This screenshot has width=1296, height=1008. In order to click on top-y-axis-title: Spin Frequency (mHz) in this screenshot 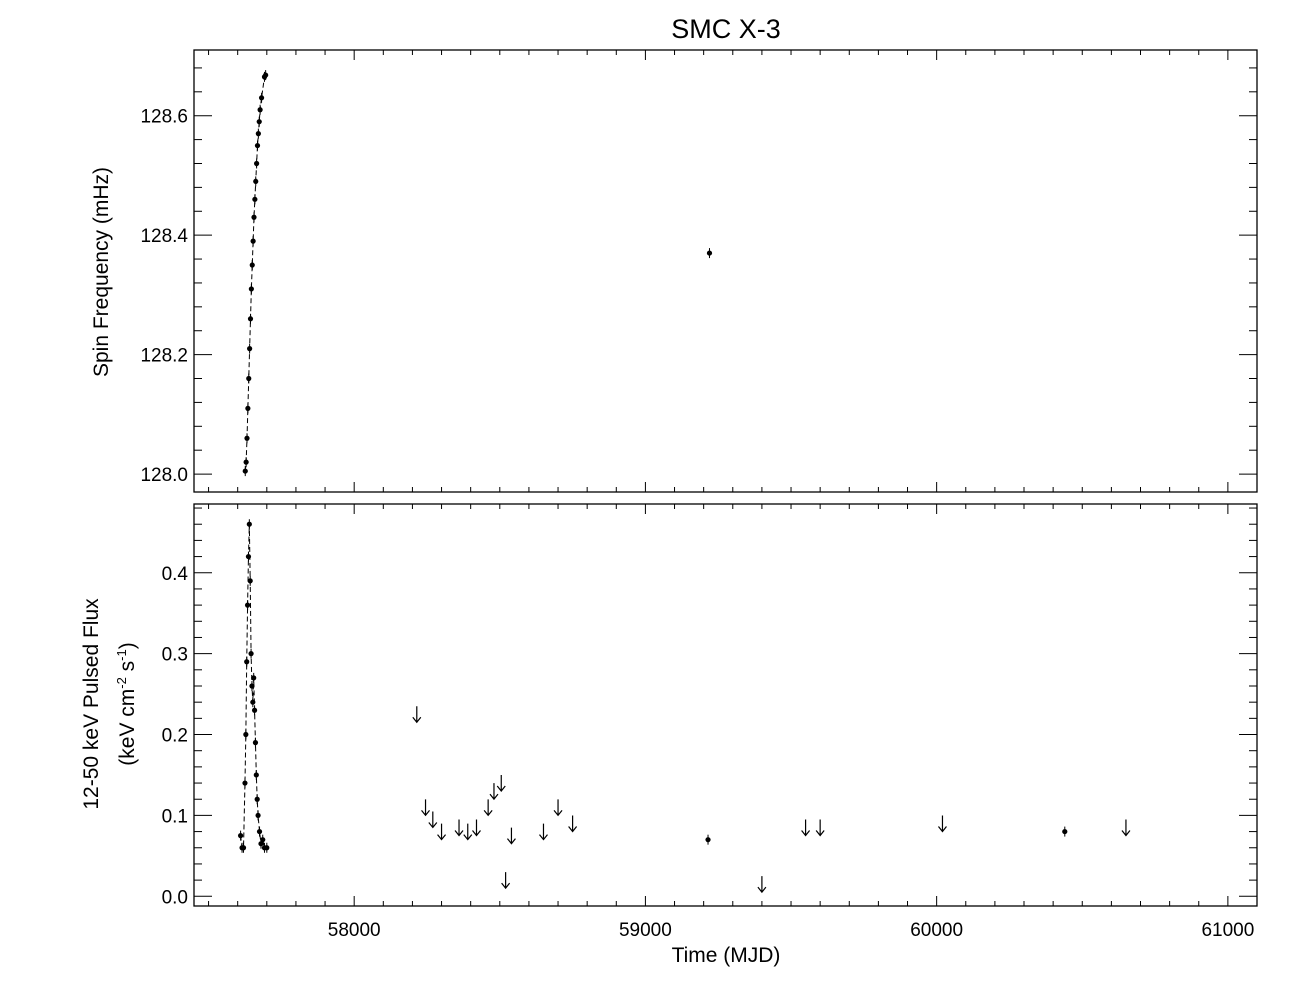, I will do `click(101, 272)`.